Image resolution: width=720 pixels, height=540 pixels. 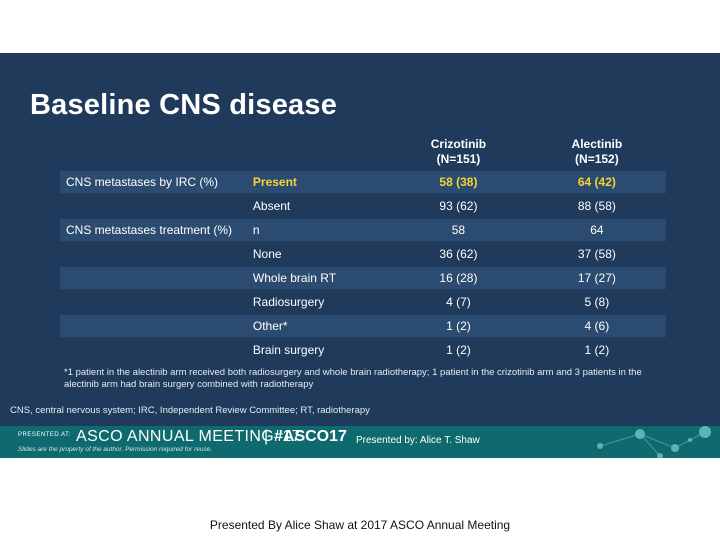 What do you see at coordinates (44, 435) in the screenshot?
I see `presented-at-label: PRESENTED AT:` at bounding box center [44, 435].